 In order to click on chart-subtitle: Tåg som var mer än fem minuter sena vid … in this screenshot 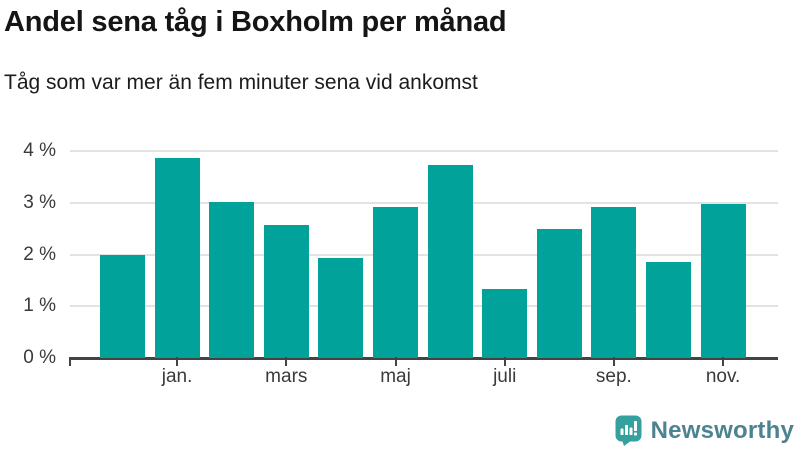, I will do `click(241, 82)`.